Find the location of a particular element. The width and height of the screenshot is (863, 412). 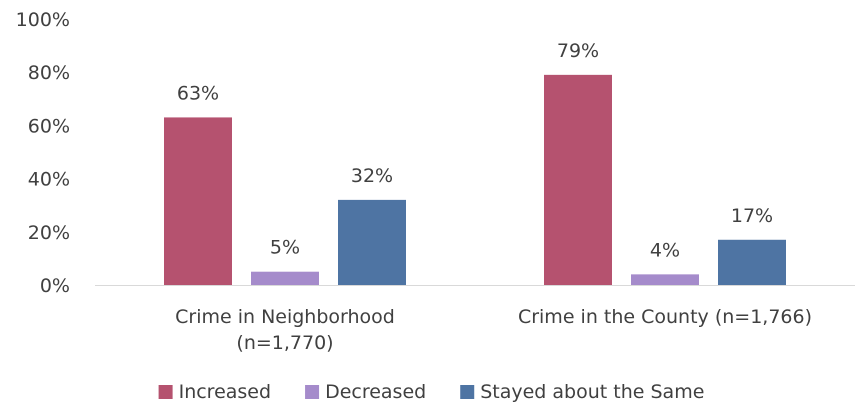

data-label: 32% is located at coordinates (372, 176).